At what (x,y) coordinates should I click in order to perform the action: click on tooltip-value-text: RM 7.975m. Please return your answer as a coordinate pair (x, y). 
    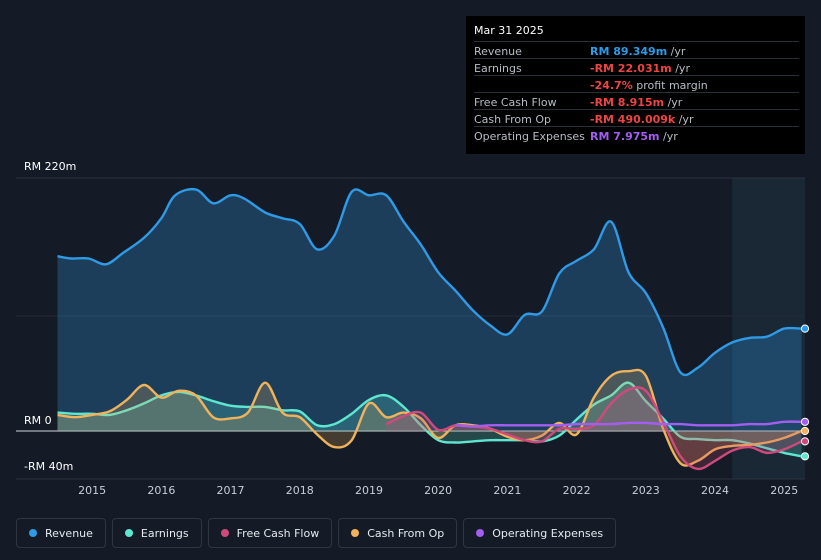
    Looking at the image, I should click on (625, 136).